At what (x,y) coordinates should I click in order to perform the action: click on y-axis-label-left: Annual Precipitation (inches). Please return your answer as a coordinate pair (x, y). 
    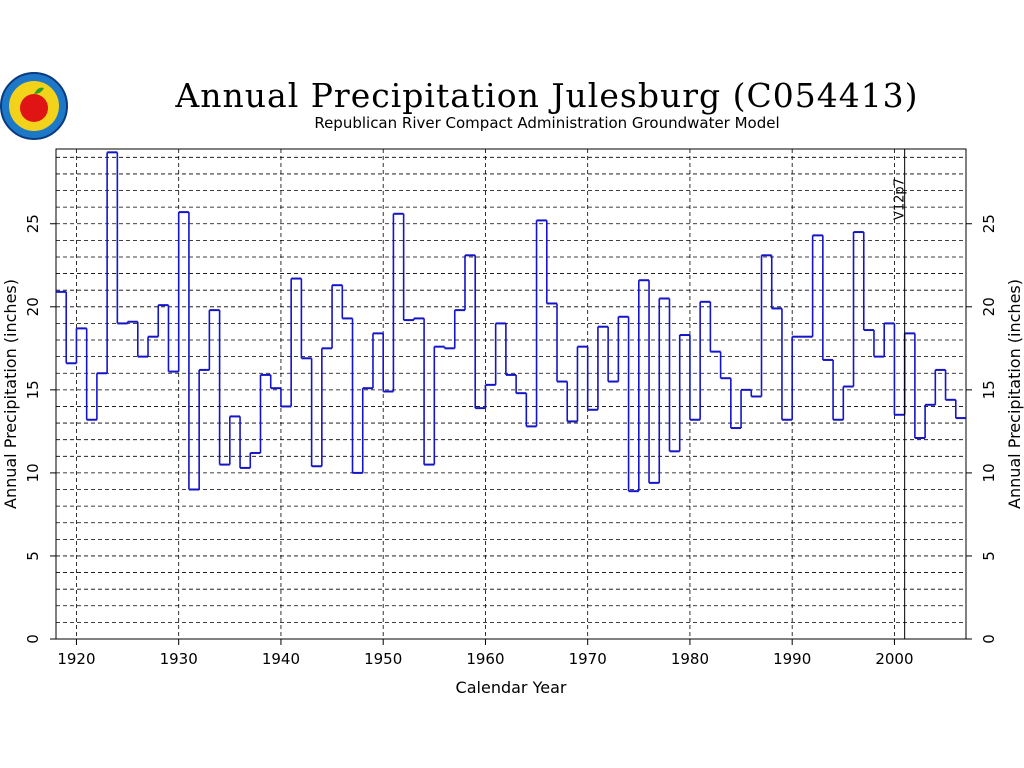
    Looking at the image, I should click on (10, 394).